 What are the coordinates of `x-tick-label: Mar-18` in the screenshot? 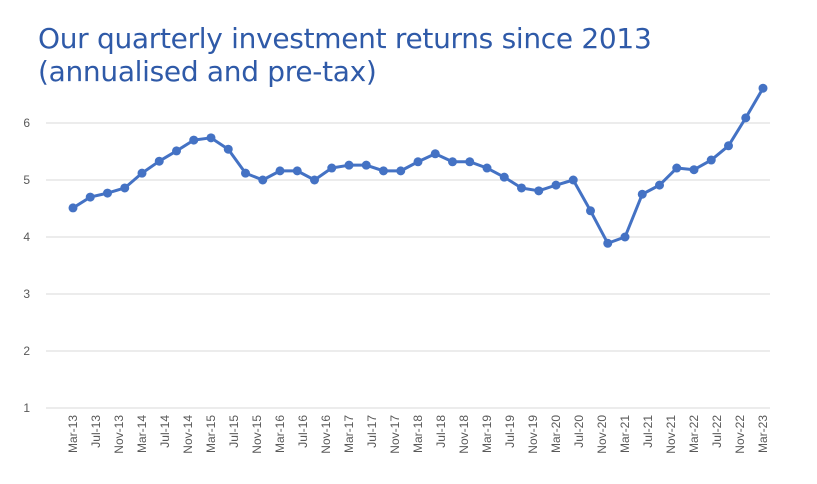 It's located at (418, 434).